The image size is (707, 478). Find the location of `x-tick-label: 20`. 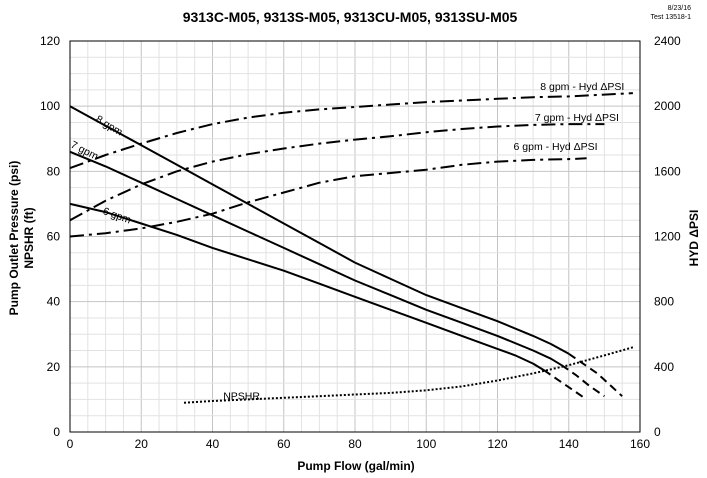

x-tick-label: 20 is located at coordinates (142, 444).